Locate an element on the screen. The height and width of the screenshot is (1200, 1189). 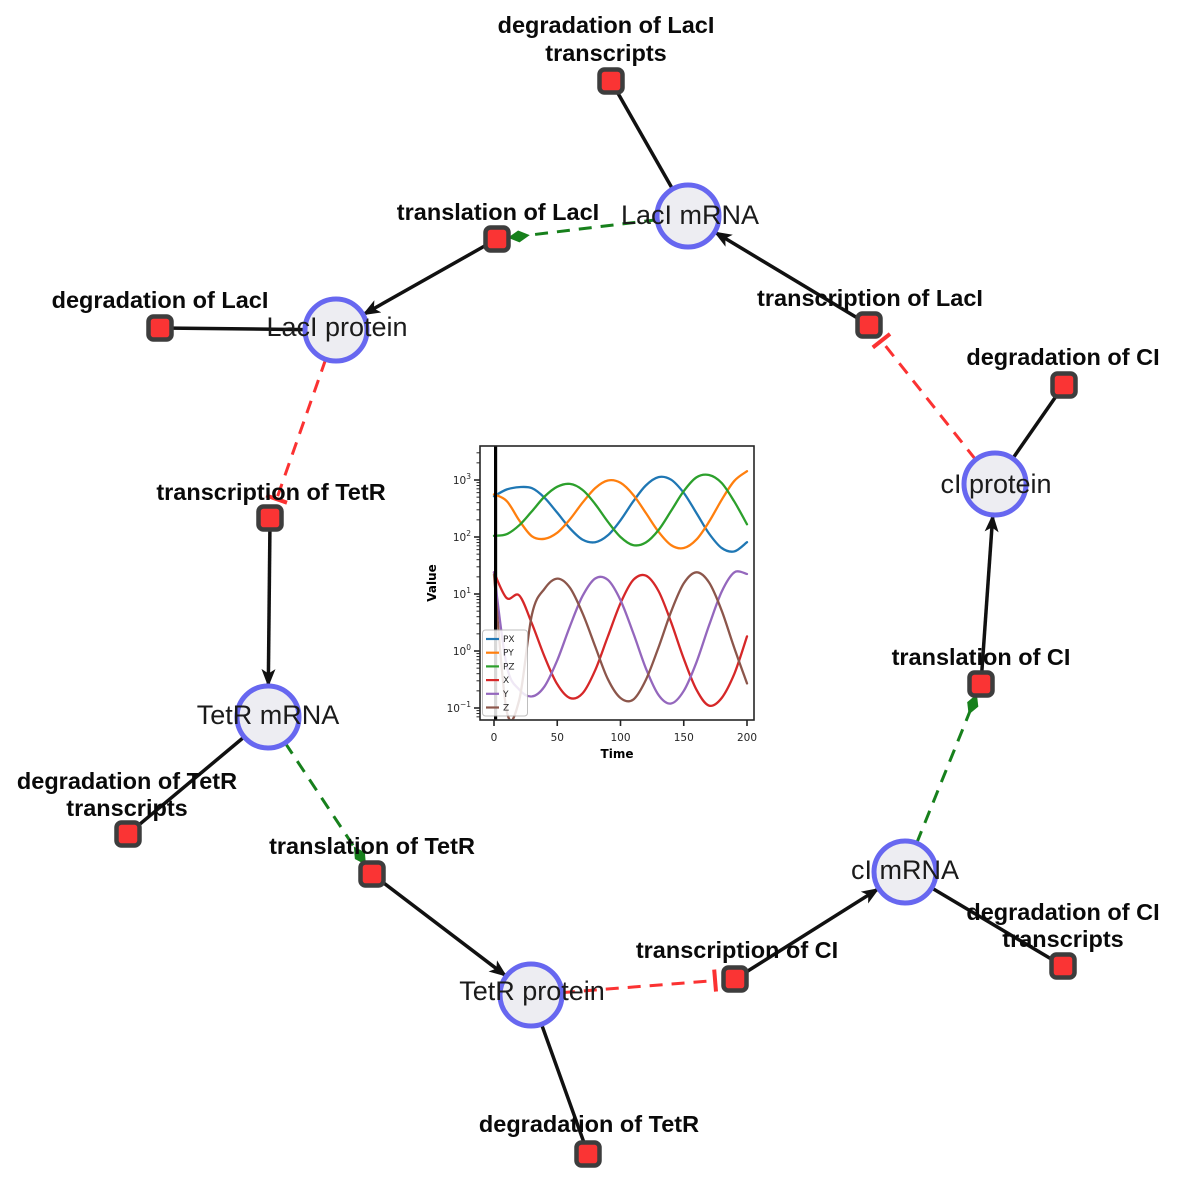
legend-label-PY: PY is located at coordinates (508, 654).